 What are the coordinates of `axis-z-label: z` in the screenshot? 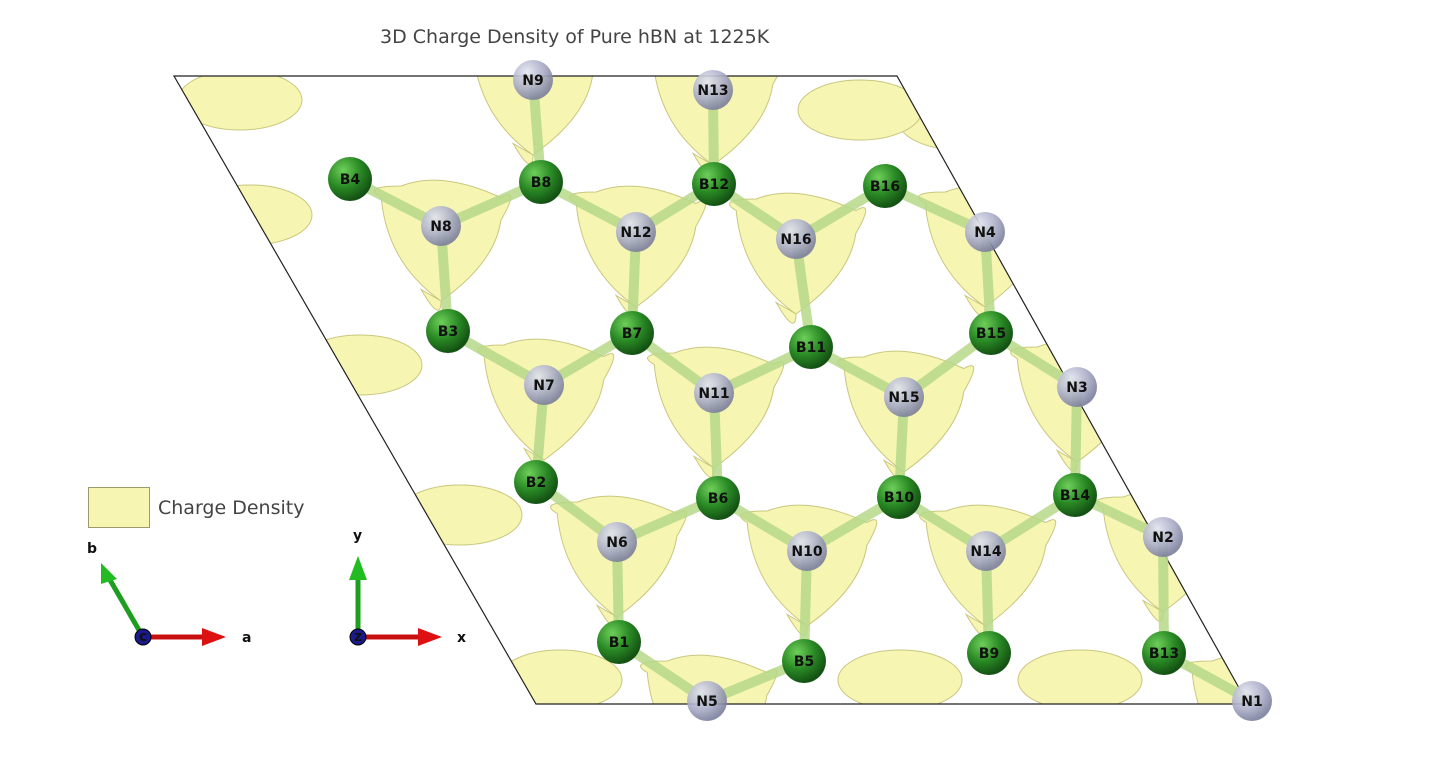 It's located at (358, 637).